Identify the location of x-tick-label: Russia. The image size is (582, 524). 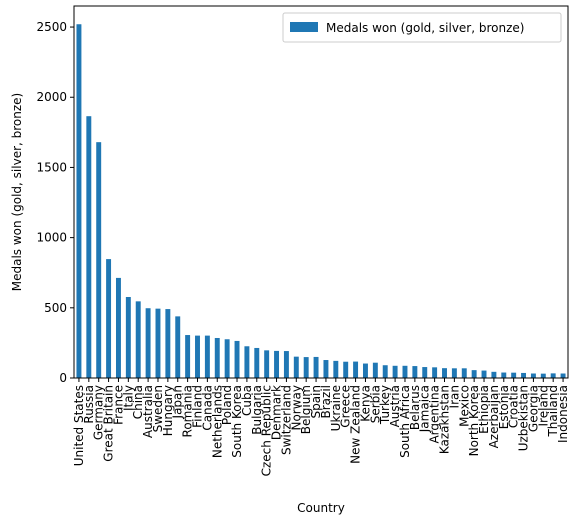
(89, 404).